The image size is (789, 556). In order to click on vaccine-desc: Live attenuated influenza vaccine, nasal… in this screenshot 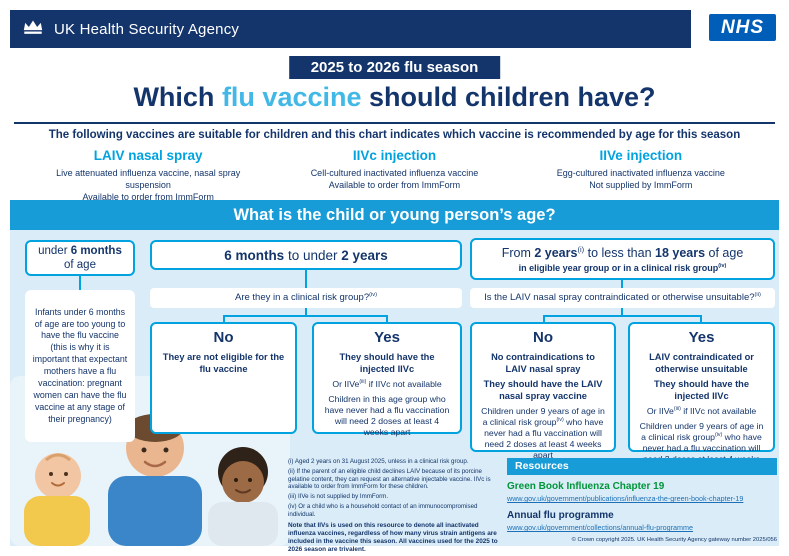, I will do `click(148, 179)`.